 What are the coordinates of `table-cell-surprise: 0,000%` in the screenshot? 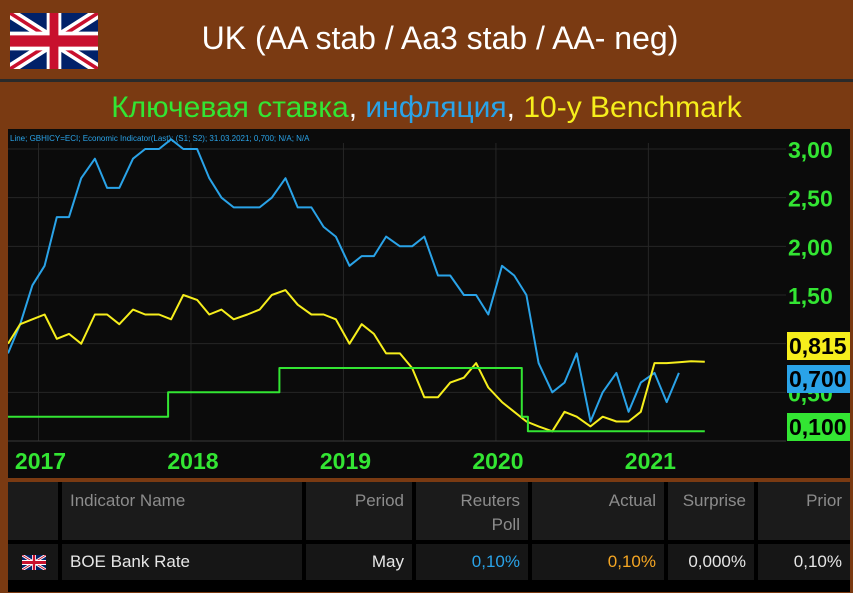 It's located at (711, 562).